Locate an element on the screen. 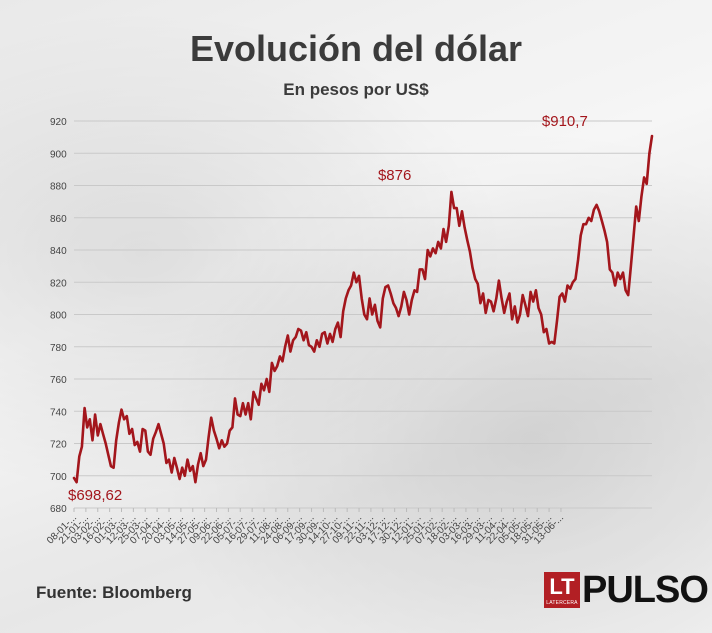 The width and height of the screenshot is (712, 633). y-tick-label: 760 is located at coordinates (58, 380).